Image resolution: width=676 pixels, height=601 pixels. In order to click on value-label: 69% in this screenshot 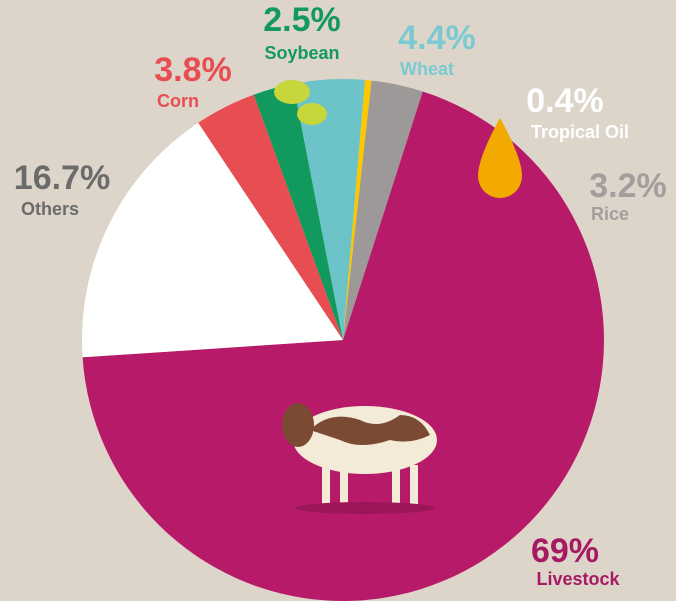, I will do `click(565, 551)`.